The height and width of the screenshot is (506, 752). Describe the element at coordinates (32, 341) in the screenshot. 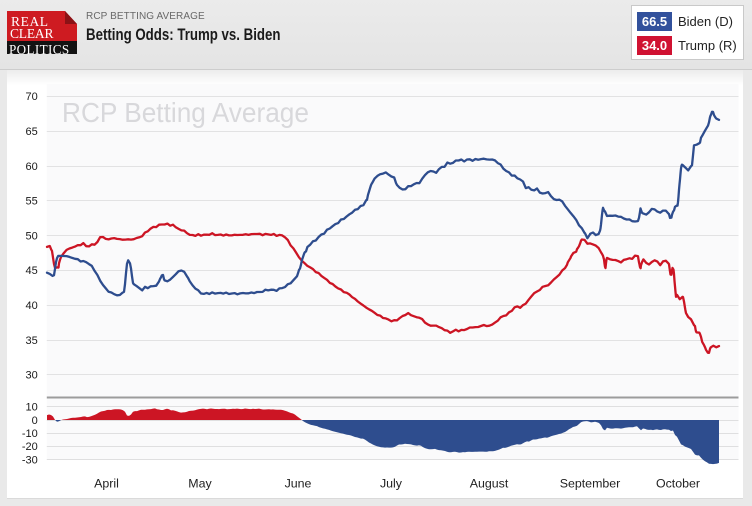

I see `svg-text: 35` at that location.